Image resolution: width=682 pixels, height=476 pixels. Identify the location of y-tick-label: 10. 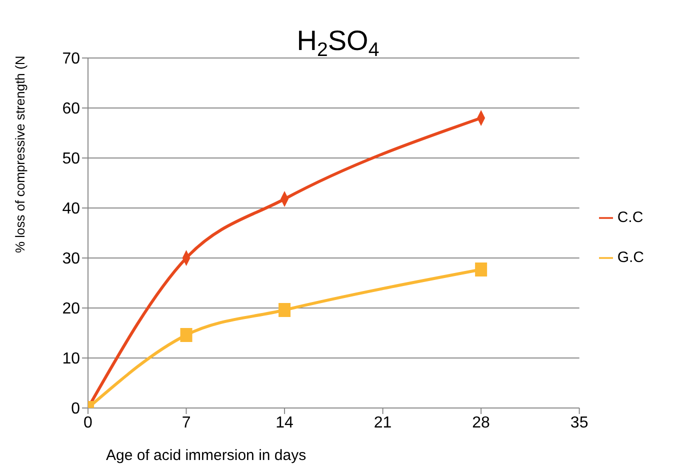
(71, 359).